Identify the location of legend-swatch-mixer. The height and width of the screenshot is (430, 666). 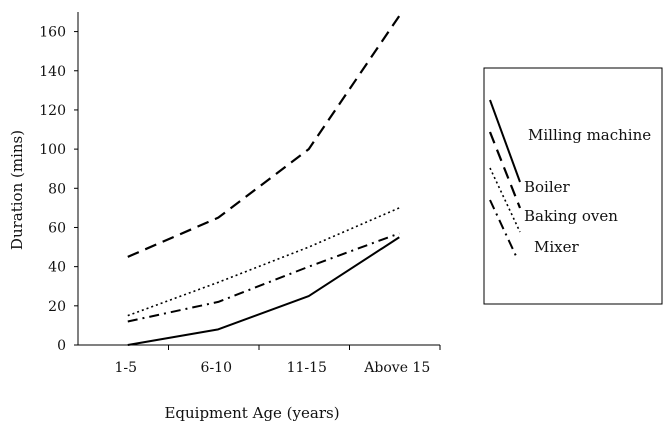
(503, 228).